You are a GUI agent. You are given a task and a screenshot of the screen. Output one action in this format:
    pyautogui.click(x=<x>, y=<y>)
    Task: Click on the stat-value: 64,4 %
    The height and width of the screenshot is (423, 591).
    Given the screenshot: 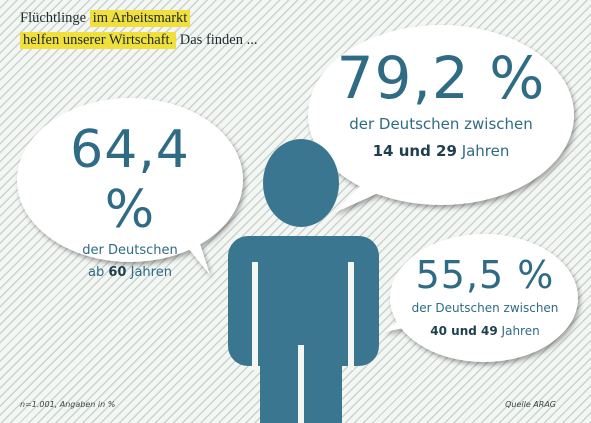 What is the action you would take?
    pyautogui.click(x=130, y=180)
    